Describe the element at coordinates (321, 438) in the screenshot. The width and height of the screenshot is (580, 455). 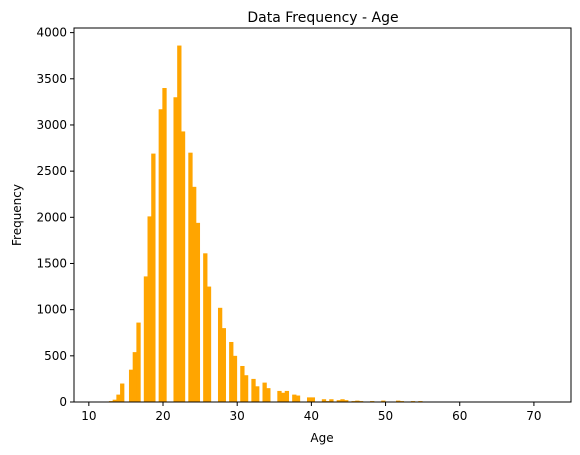
I see `x-axis-label: Age` at that location.